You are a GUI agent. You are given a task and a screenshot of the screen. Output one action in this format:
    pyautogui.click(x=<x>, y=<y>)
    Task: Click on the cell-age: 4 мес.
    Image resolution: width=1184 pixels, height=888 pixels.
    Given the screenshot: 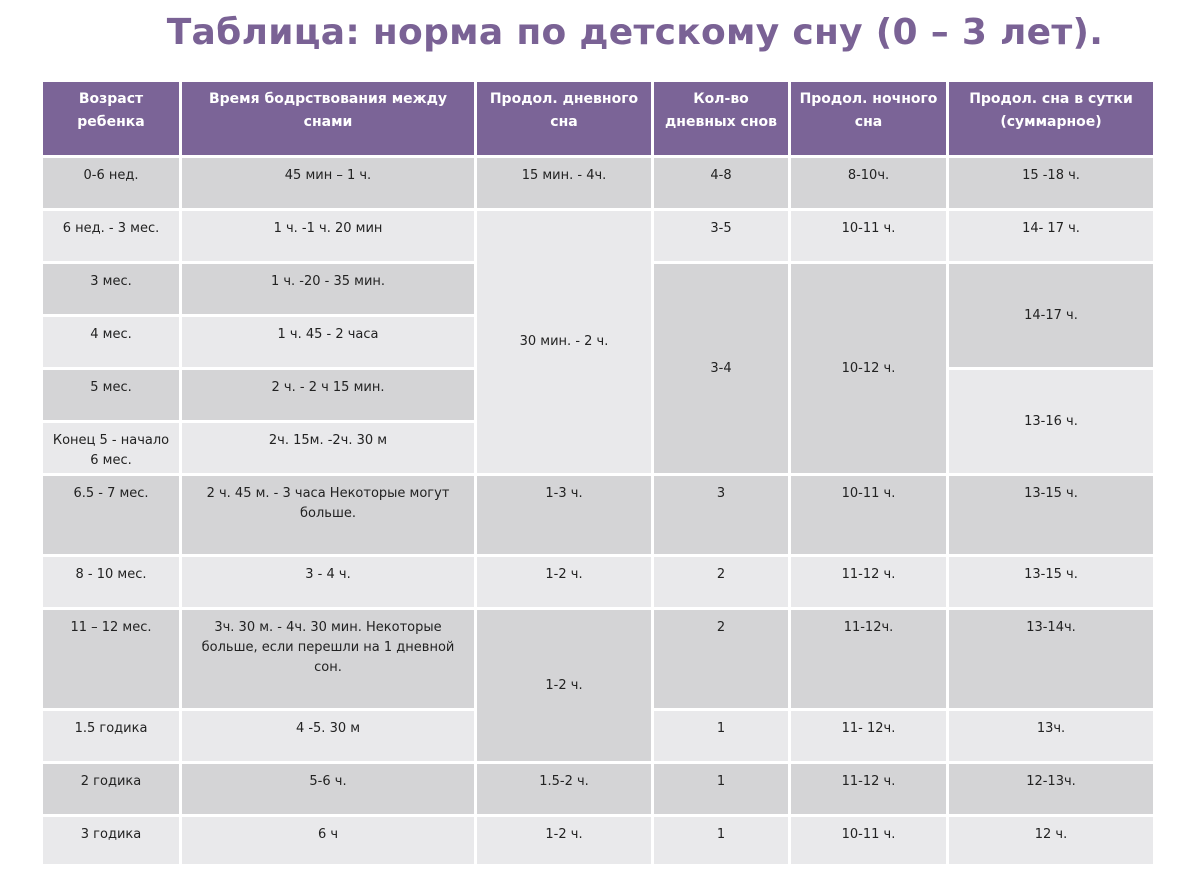 What is the action you would take?
    pyautogui.click(x=111, y=342)
    